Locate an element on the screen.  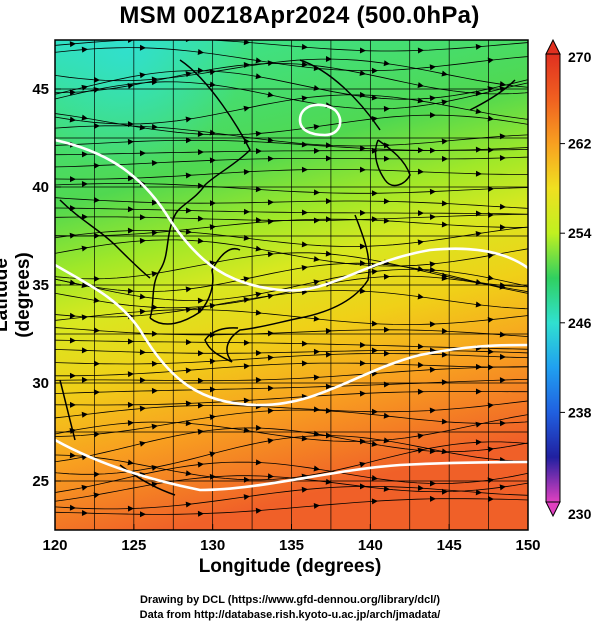
x-tick-label: 145 is located at coordinates (449, 545).